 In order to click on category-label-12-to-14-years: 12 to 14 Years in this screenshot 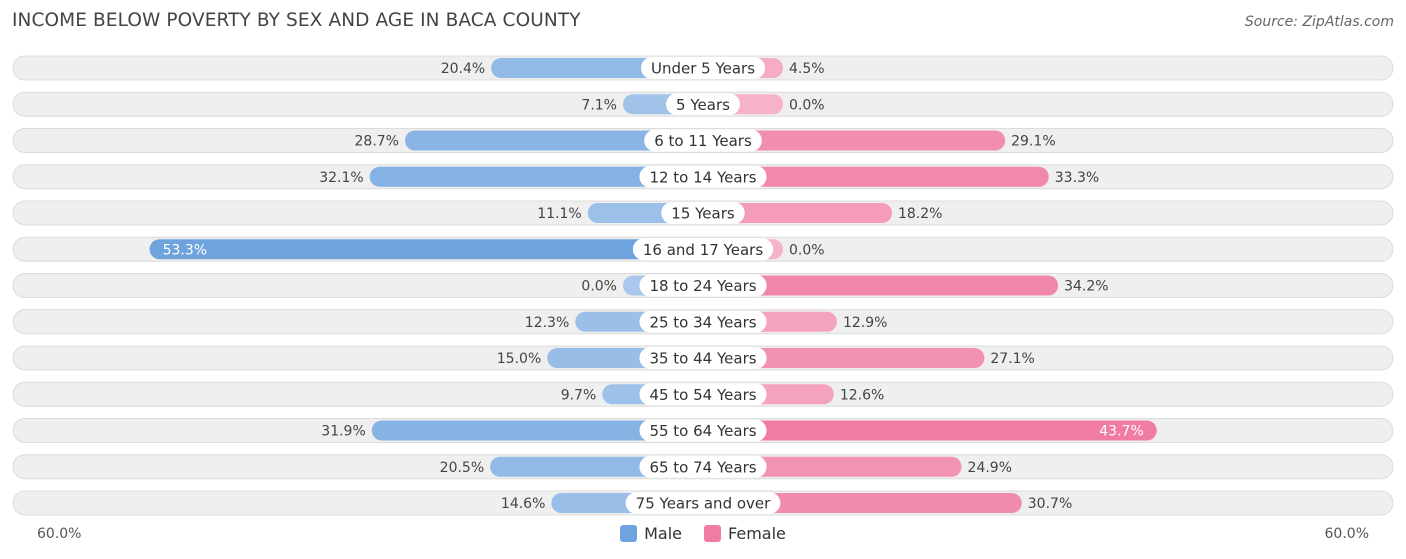, I will do `click(702, 177)`.